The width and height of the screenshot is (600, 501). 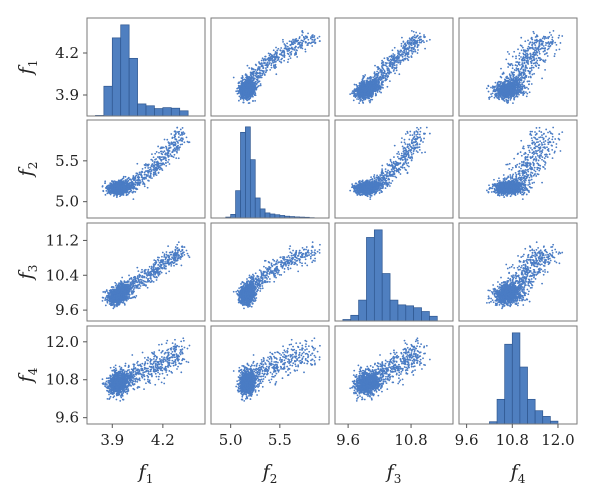 I want to click on panel-r2-c1: 5.05.5, so click(x=130, y=169).